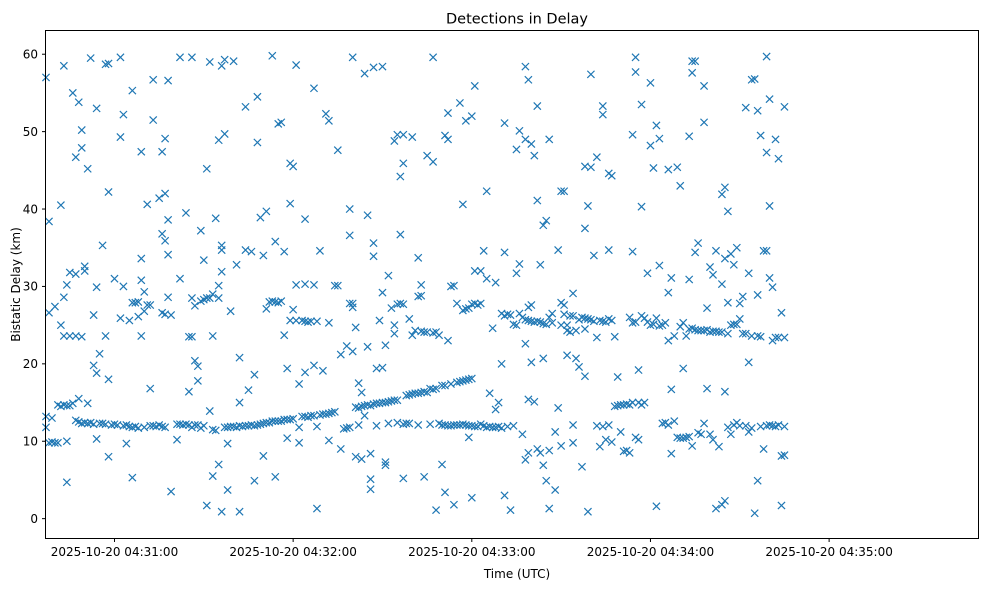 The width and height of the screenshot is (989, 594). I want to click on y-tick-label: 30, so click(30, 287).